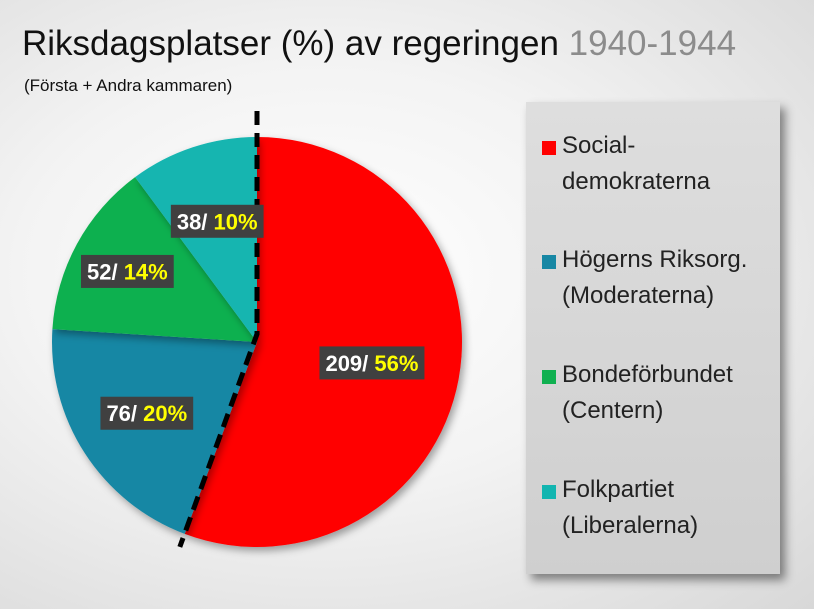 This screenshot has width=814, height=609. I want to click on legend-label: Folkpartiet (Liberalerna), so click(630, 508).